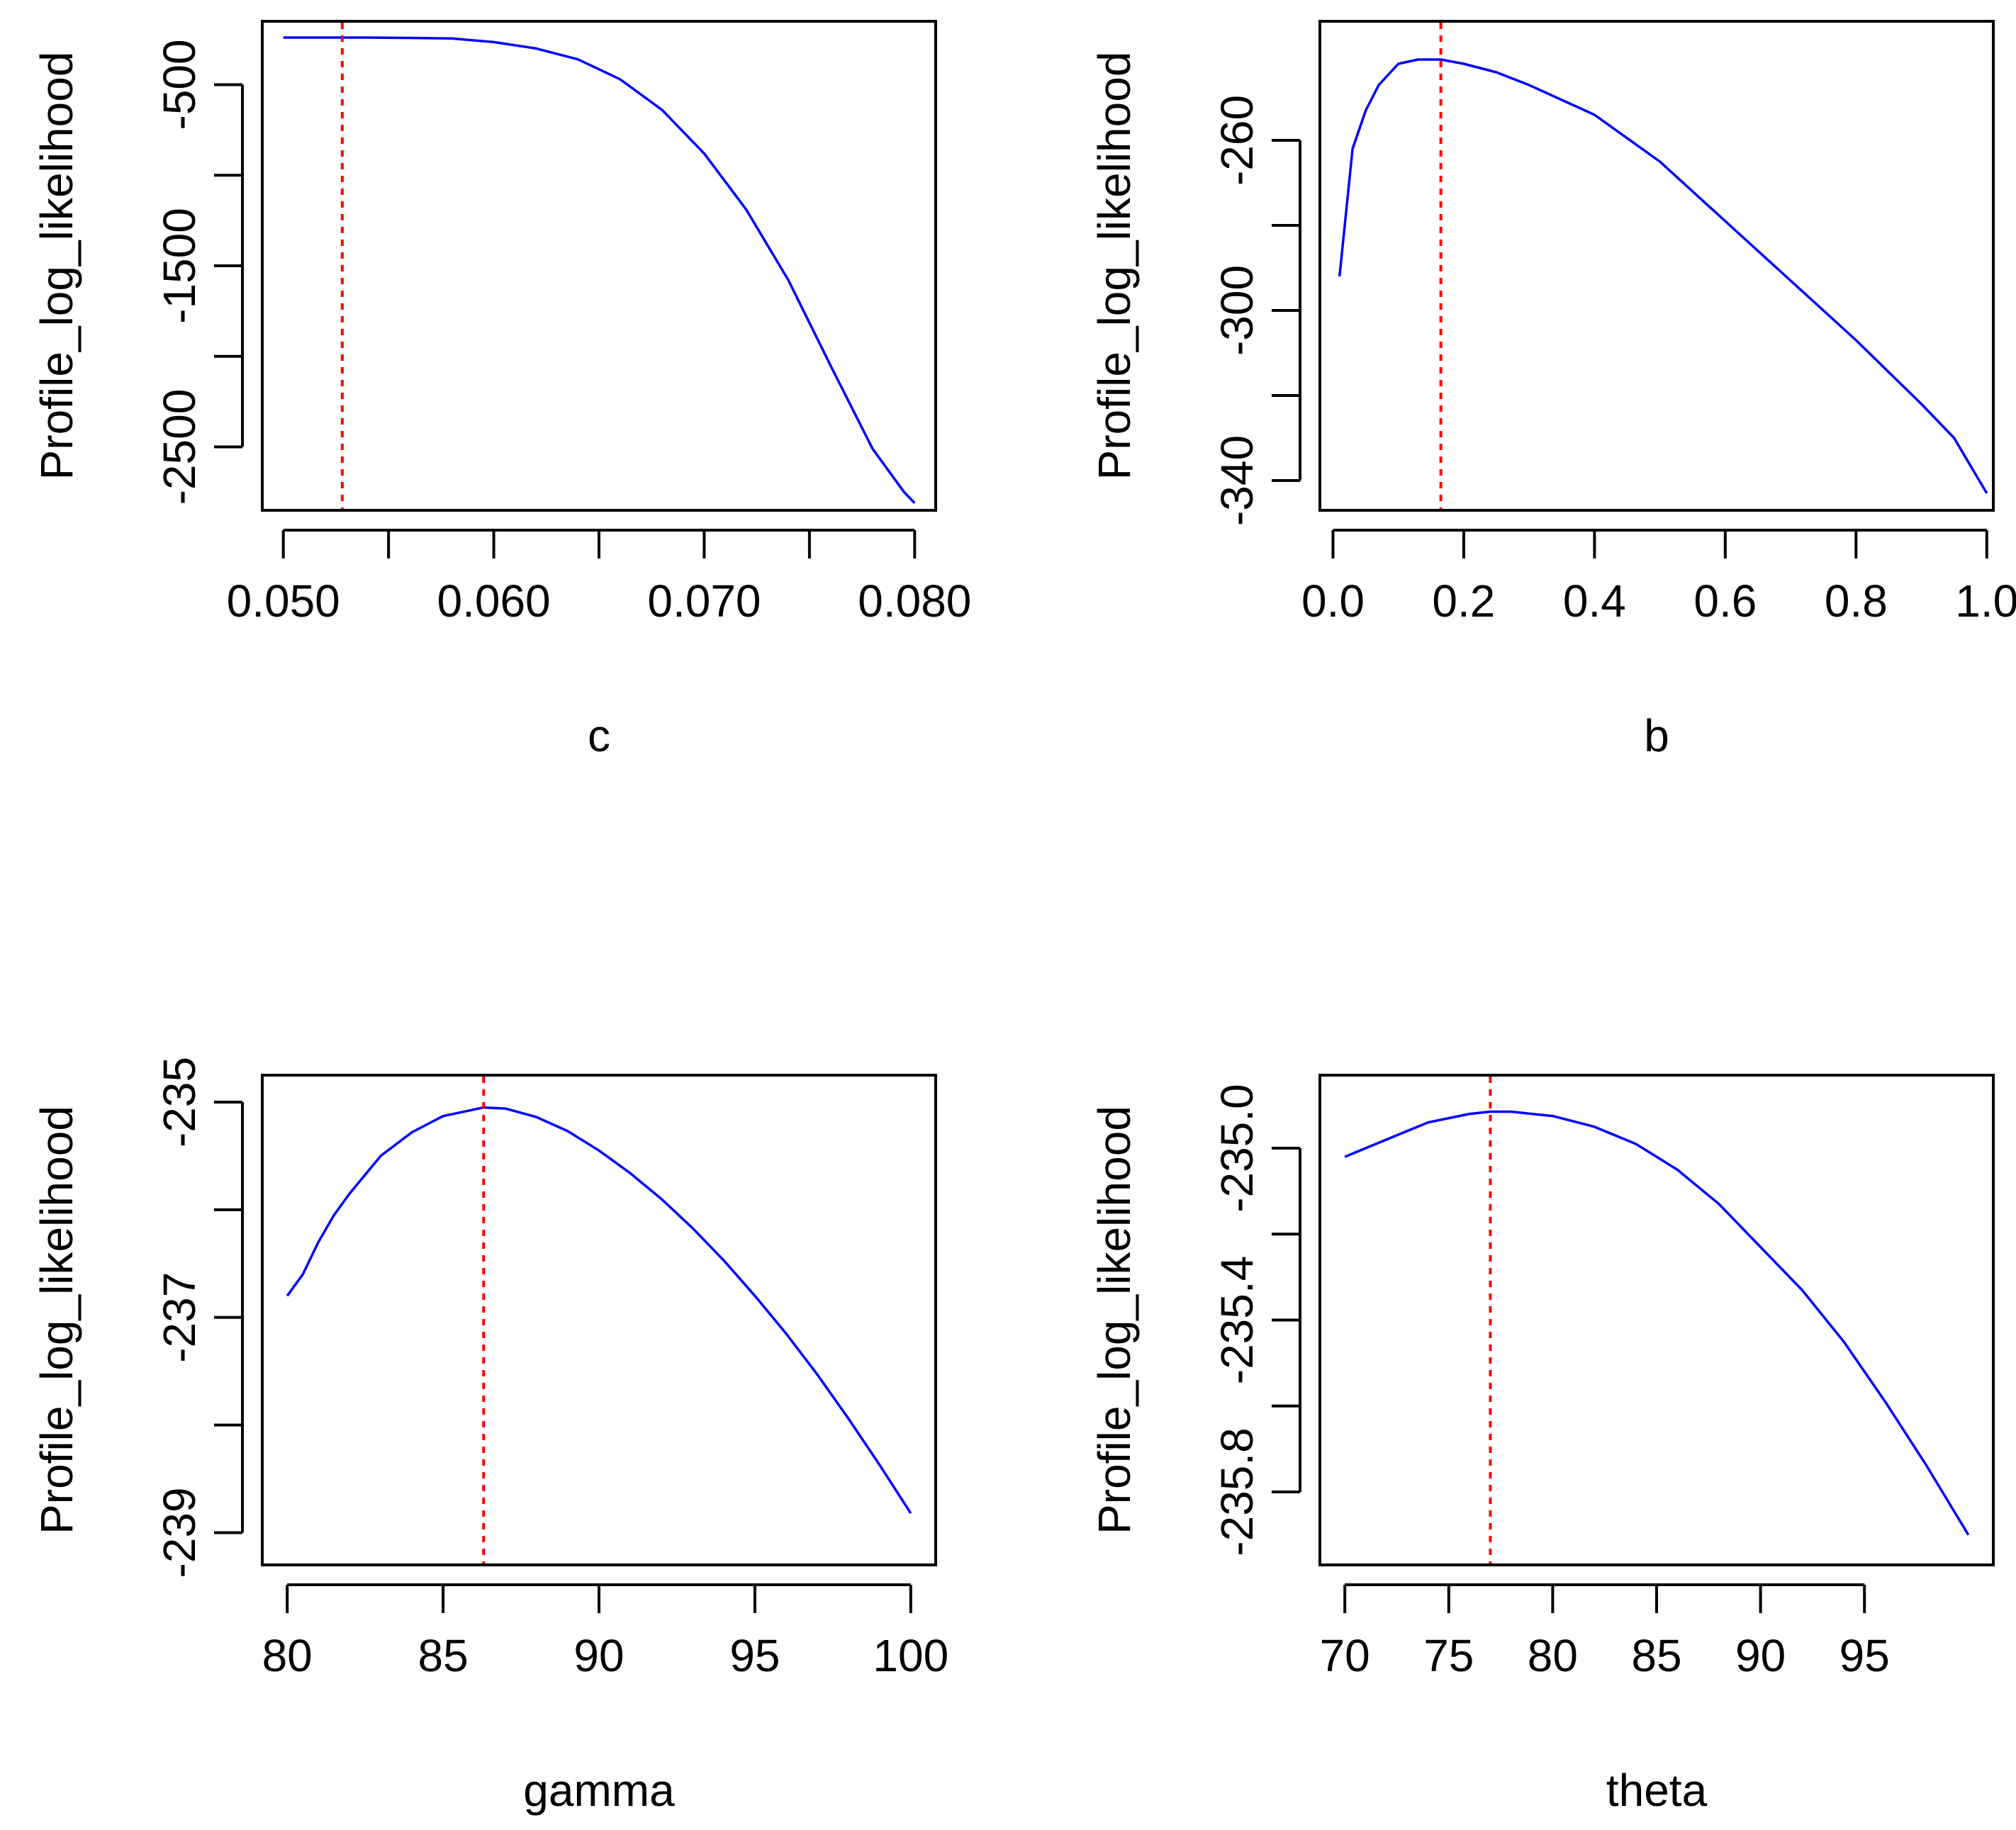 This screenshot has width=2016, height=1830. Describe the element at coordinates (180, 1102) in the screenshot. I see `y-tick-label: -235` at that location.